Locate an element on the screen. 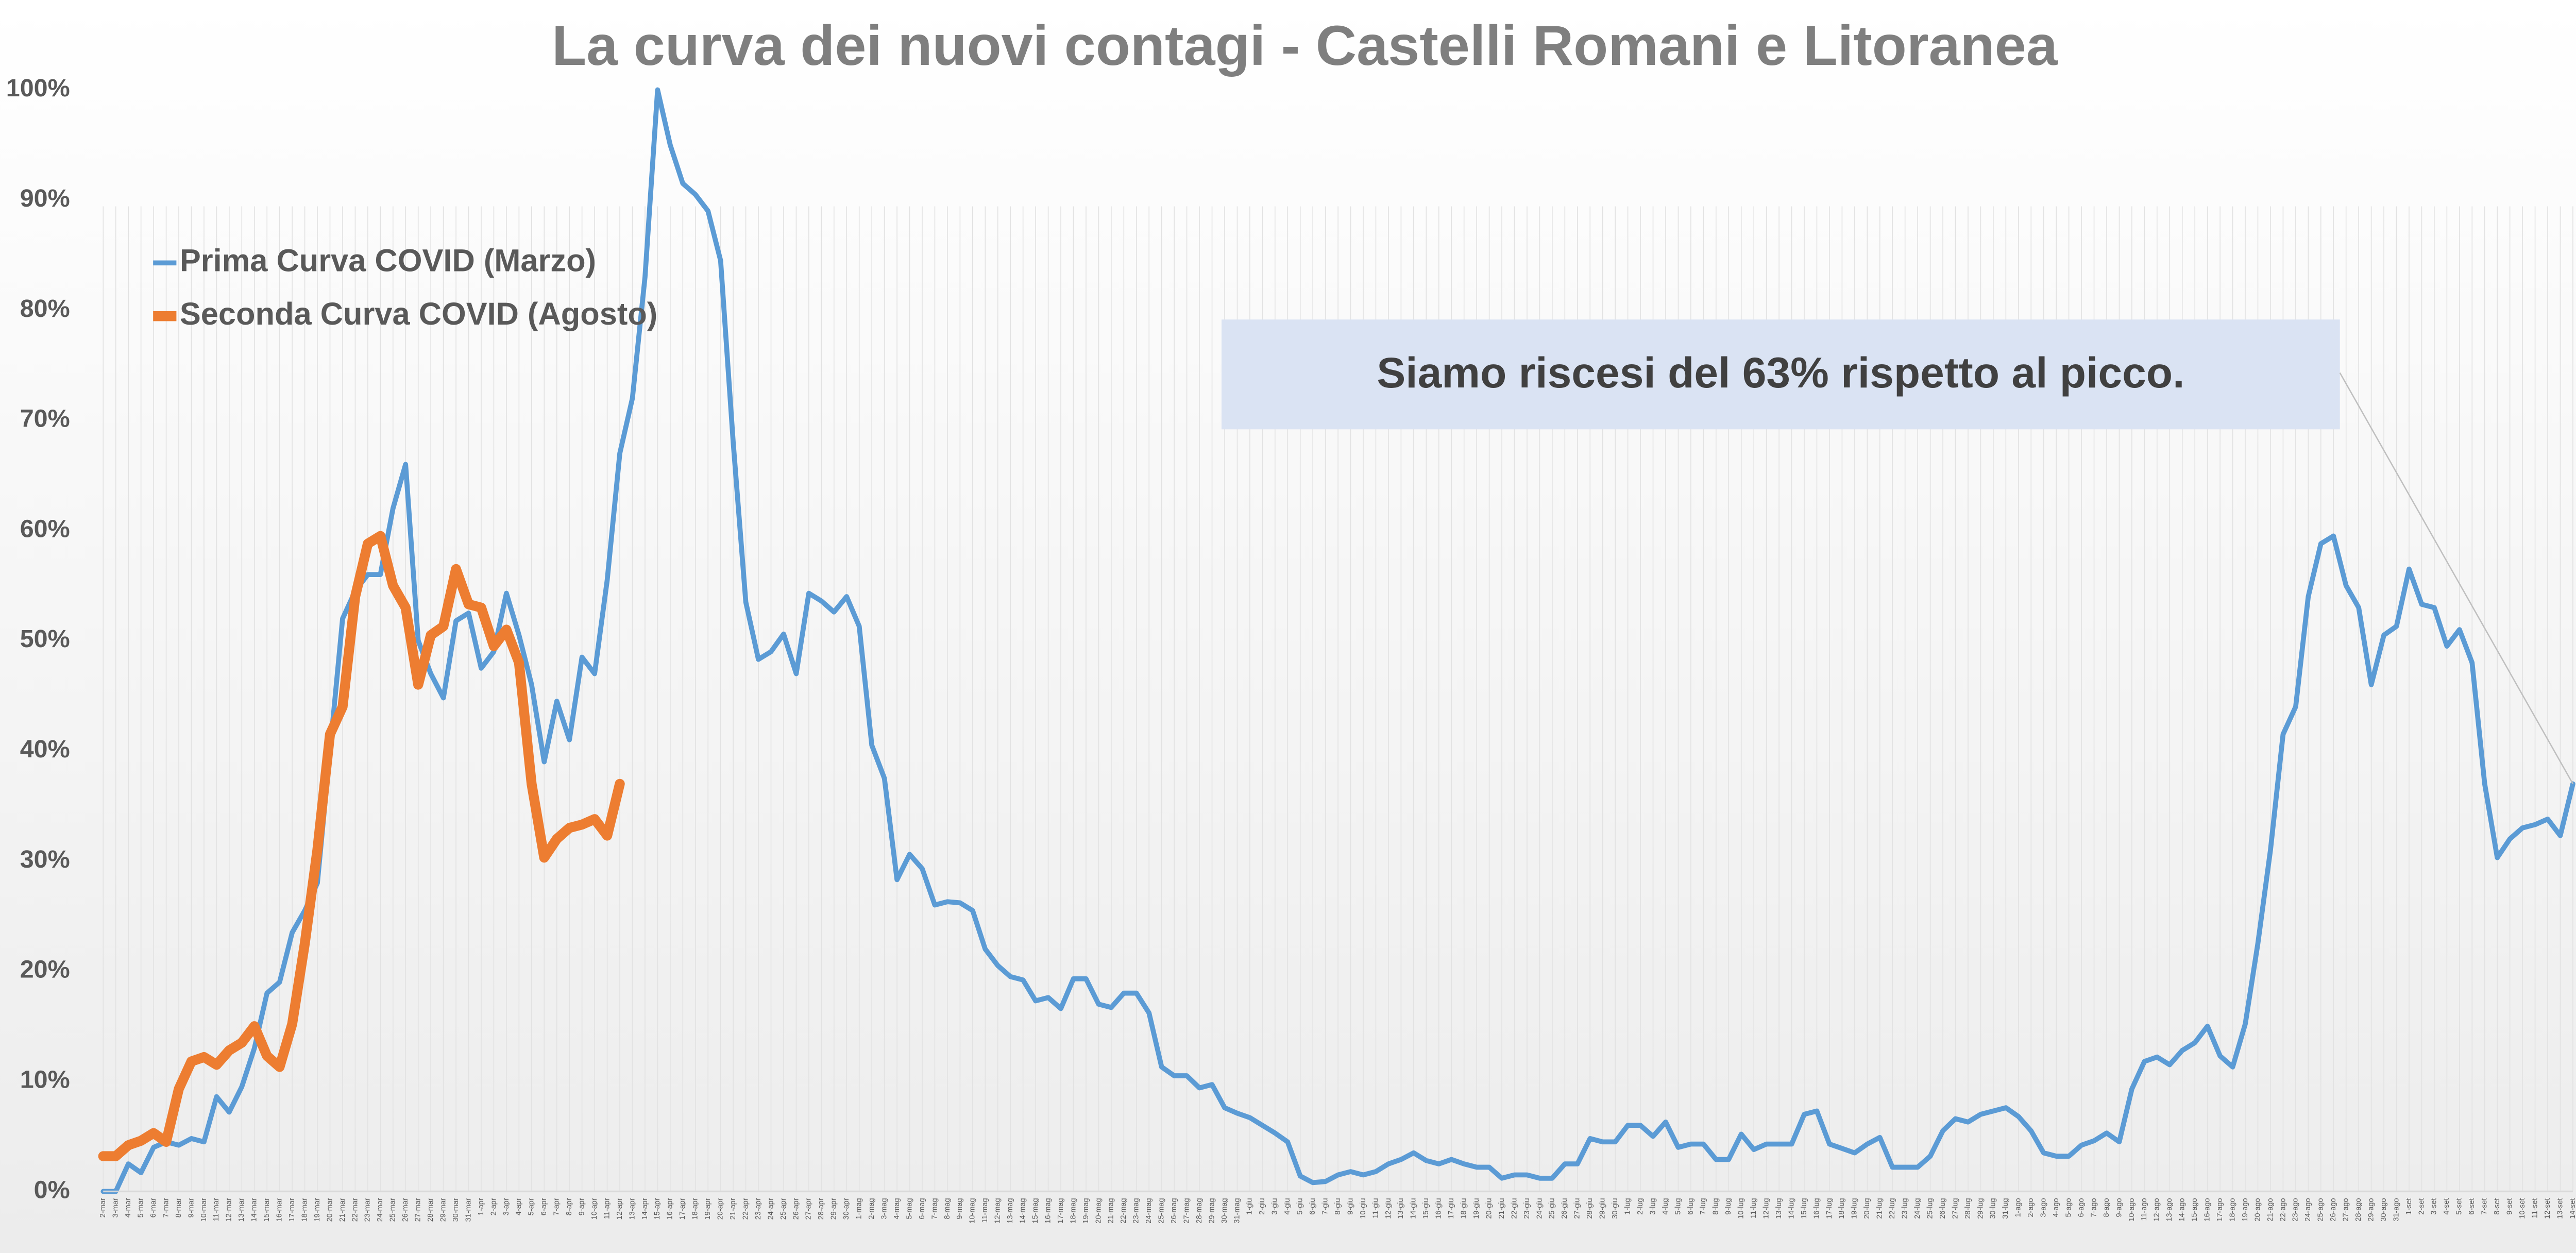 This screenshot has height=1253, width=2576. x-tick-label: 3-ago is located at coordinates (2044, 1207).